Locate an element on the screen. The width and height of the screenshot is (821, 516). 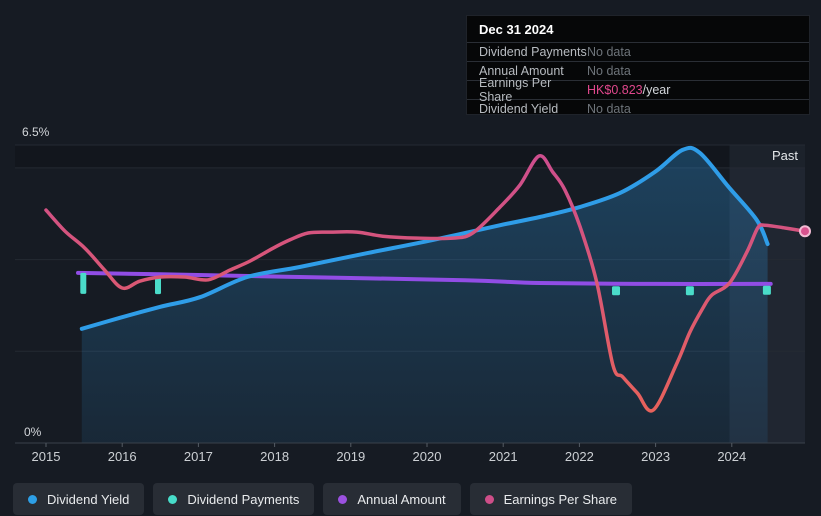
x-tick-label: 2023 is located at coordinates (656, 456).